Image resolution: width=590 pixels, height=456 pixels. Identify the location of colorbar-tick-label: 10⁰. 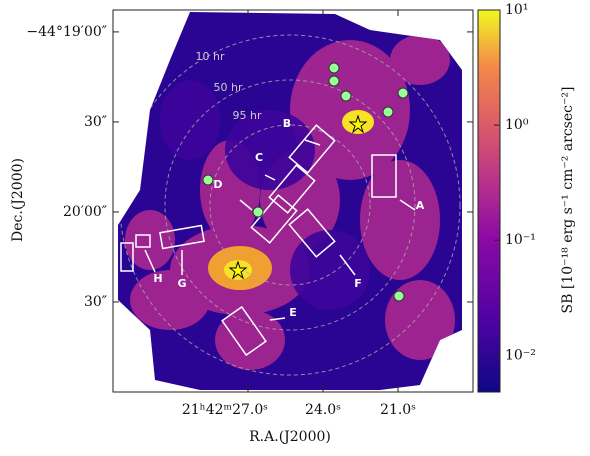
(517, 125).